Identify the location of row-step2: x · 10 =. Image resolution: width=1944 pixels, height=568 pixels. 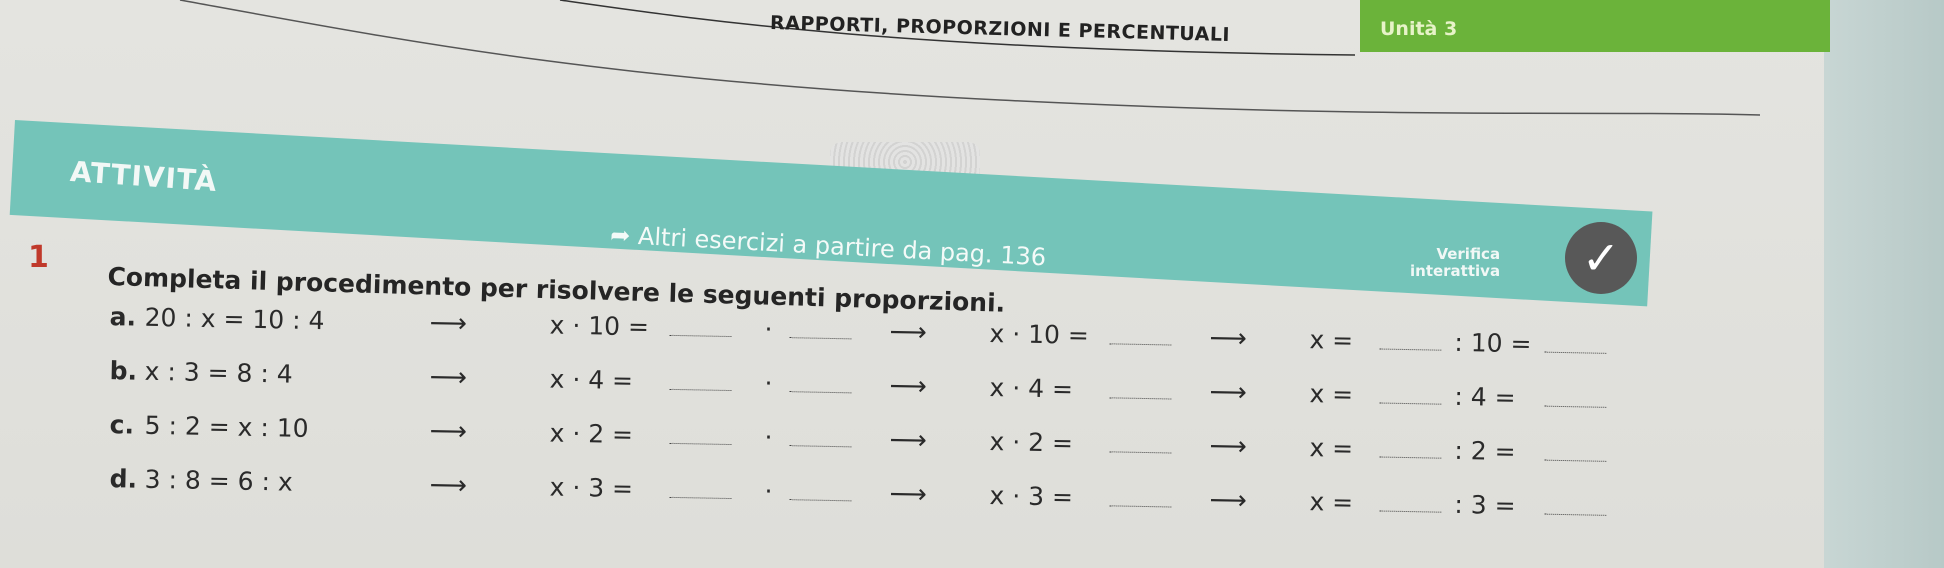
(1039, 334).